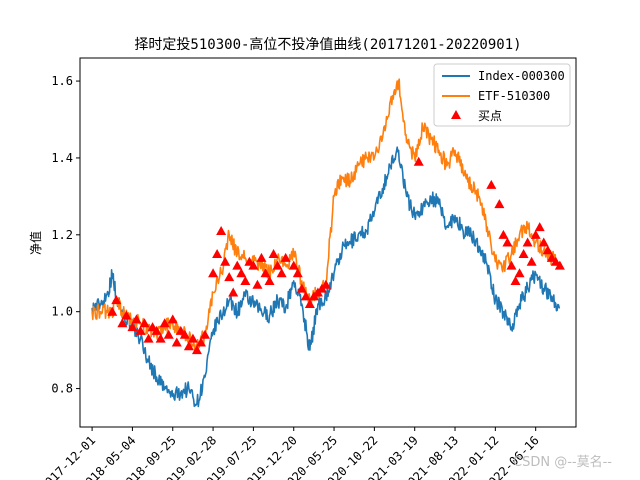 Image resolution: width=640 pixels, height=480 pixels. What do you see at coordinates (562, 462) in the screenshot?
I see `watermark: CSDN @--莫名--` at bounding box center [562, 462].